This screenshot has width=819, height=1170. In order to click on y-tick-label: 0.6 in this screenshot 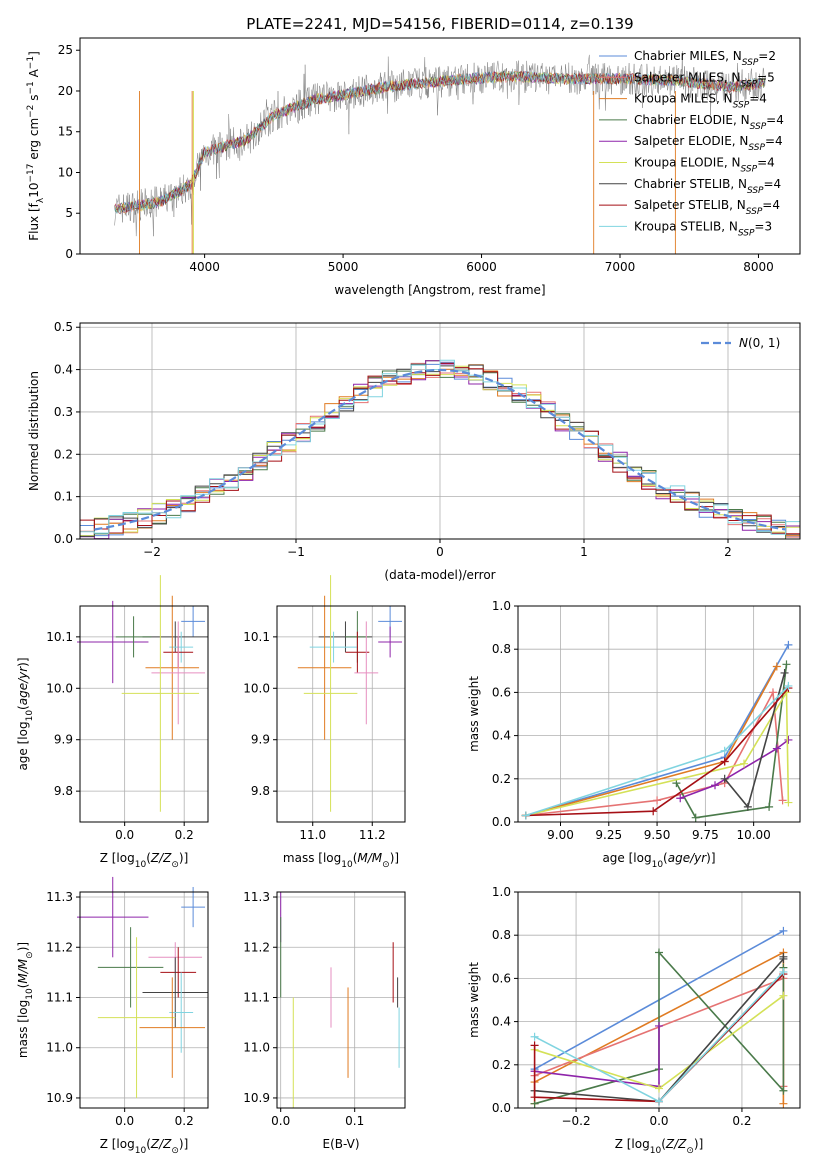, I will do `click(501, 978)`.